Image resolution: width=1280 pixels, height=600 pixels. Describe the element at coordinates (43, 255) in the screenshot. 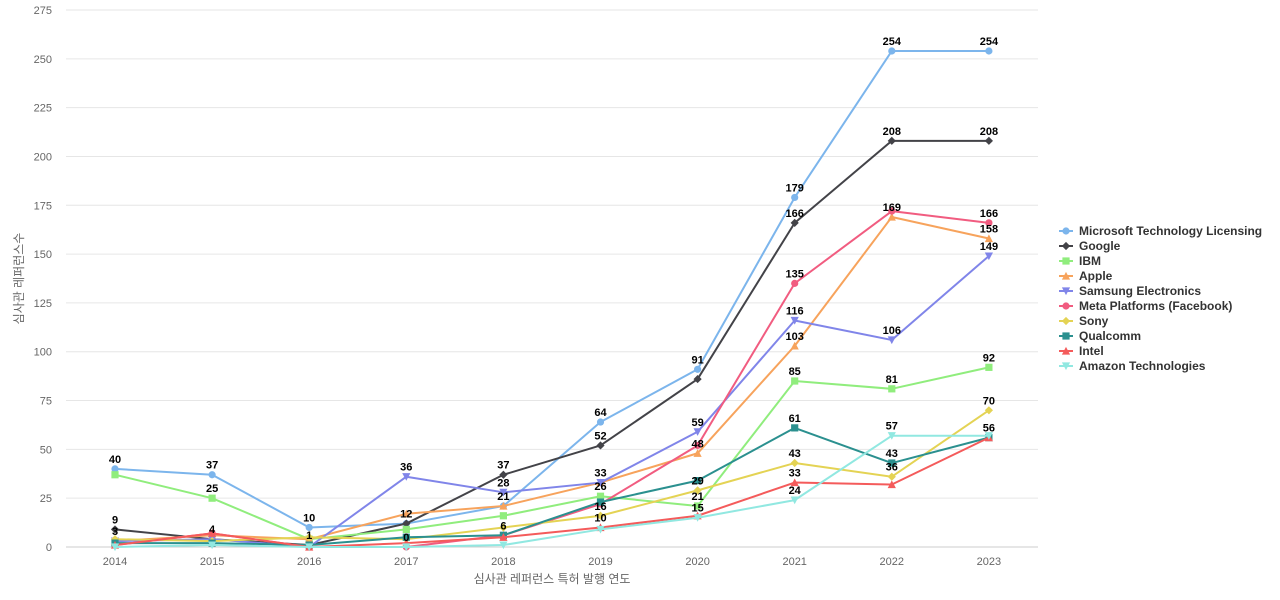

I see `y-tick-label: 150` at that location.